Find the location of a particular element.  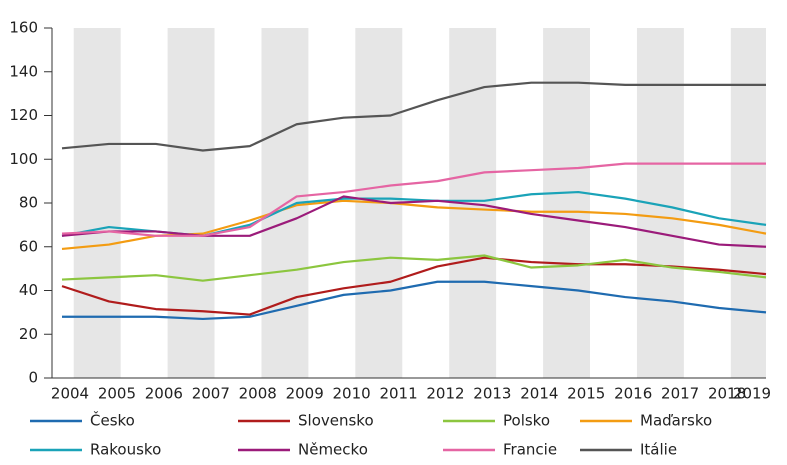

x-tick-label: 2014 is located at coordinates (539, 394).